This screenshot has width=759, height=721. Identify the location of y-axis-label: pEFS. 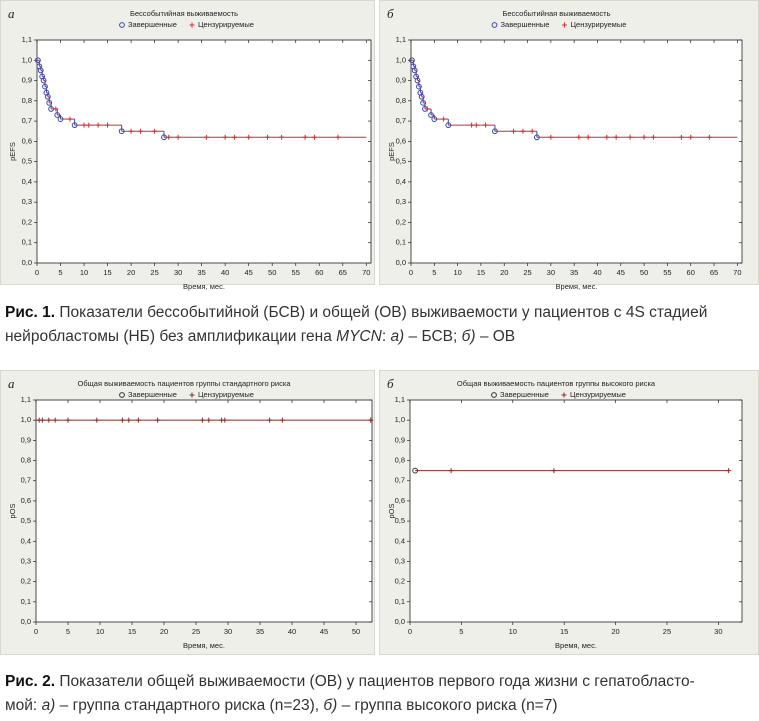
(12, 151).